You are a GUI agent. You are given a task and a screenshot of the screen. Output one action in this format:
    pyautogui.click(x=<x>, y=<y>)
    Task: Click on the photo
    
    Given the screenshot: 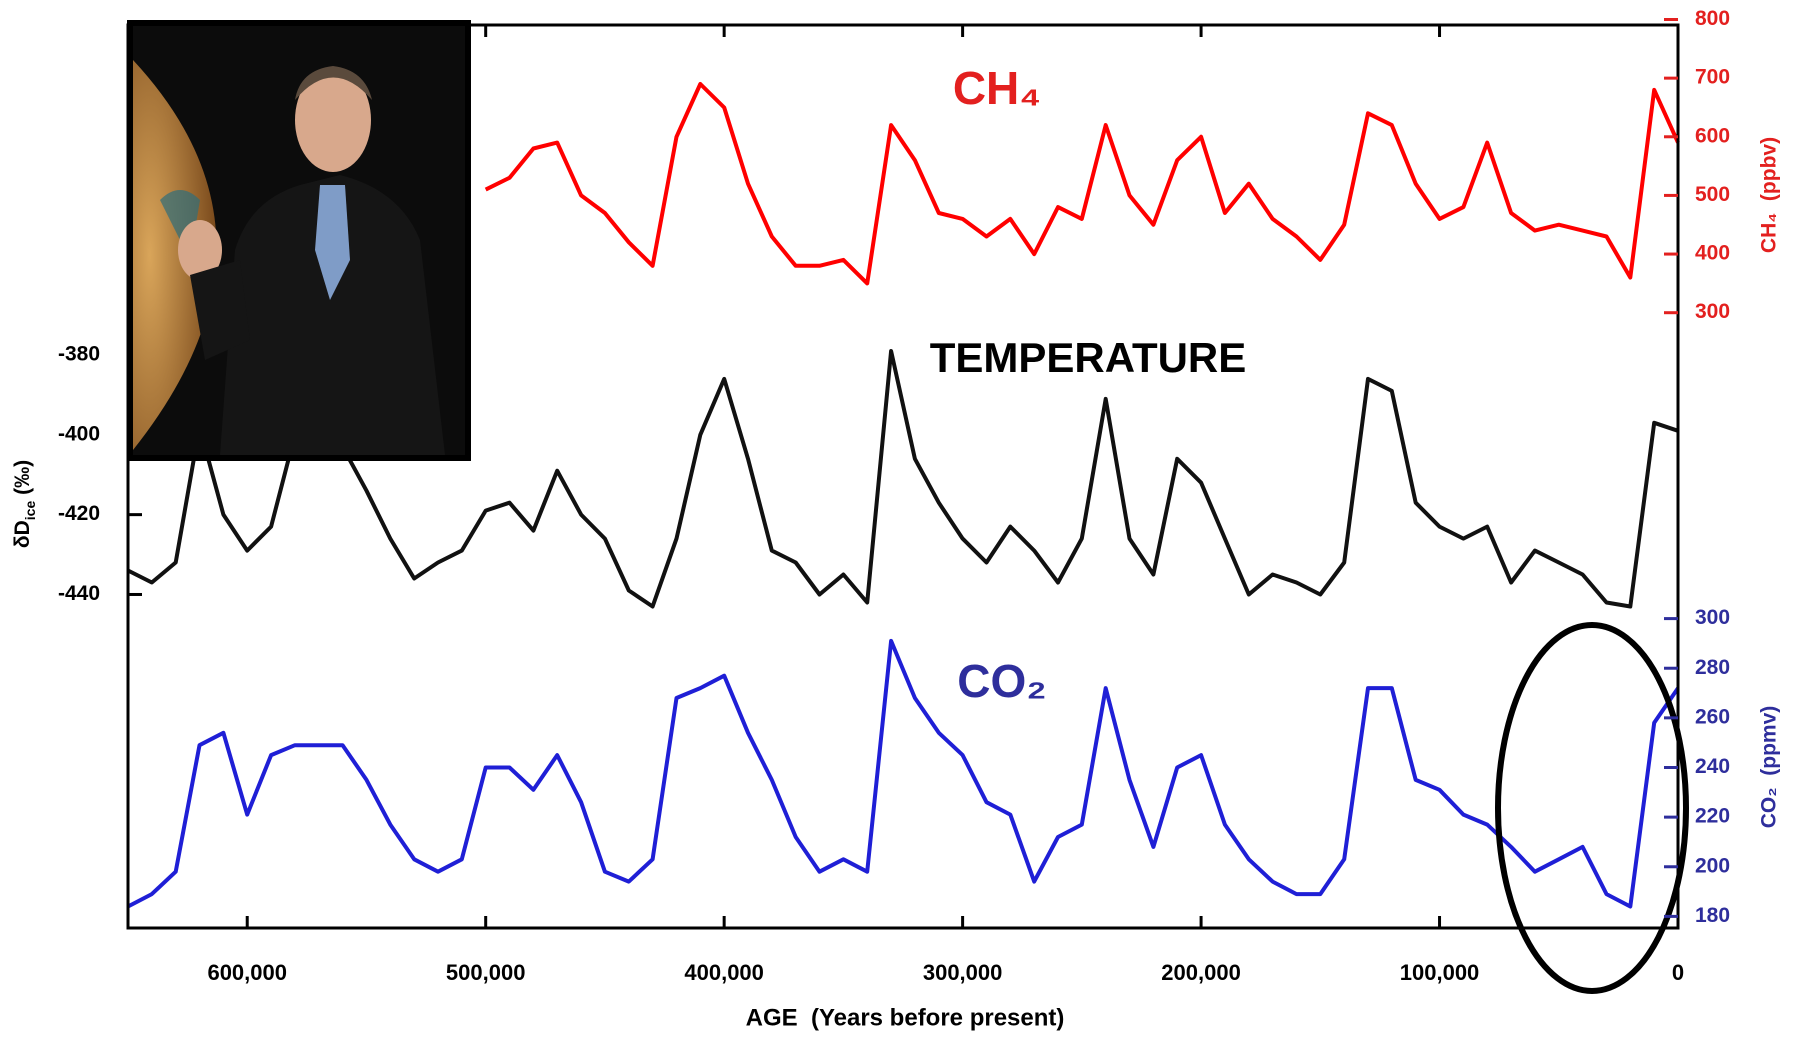 What is the action you would take?
    pyautogui.click(x=299, y=240)
    